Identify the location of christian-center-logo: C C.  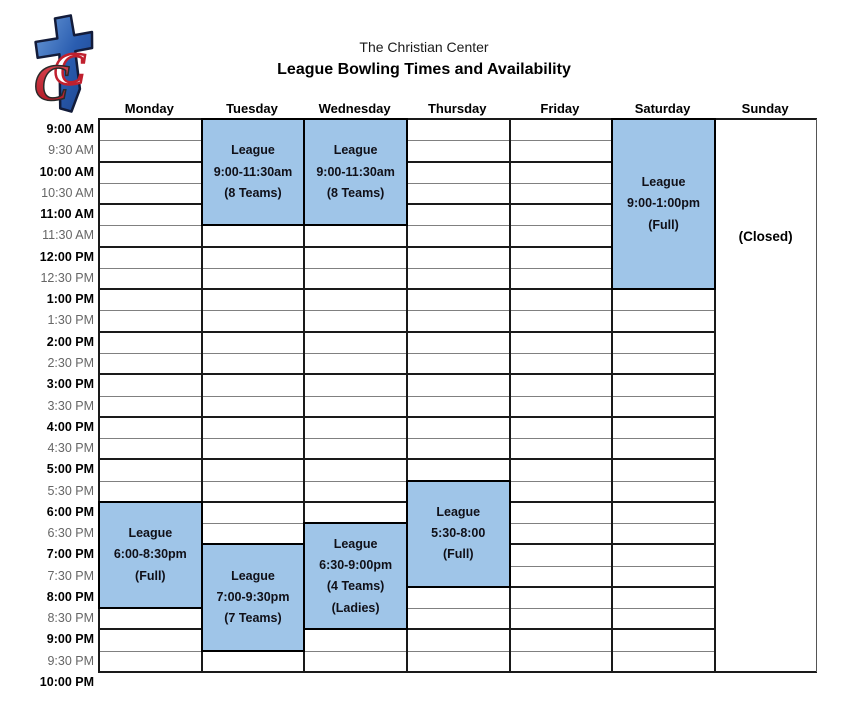
(64, 65).